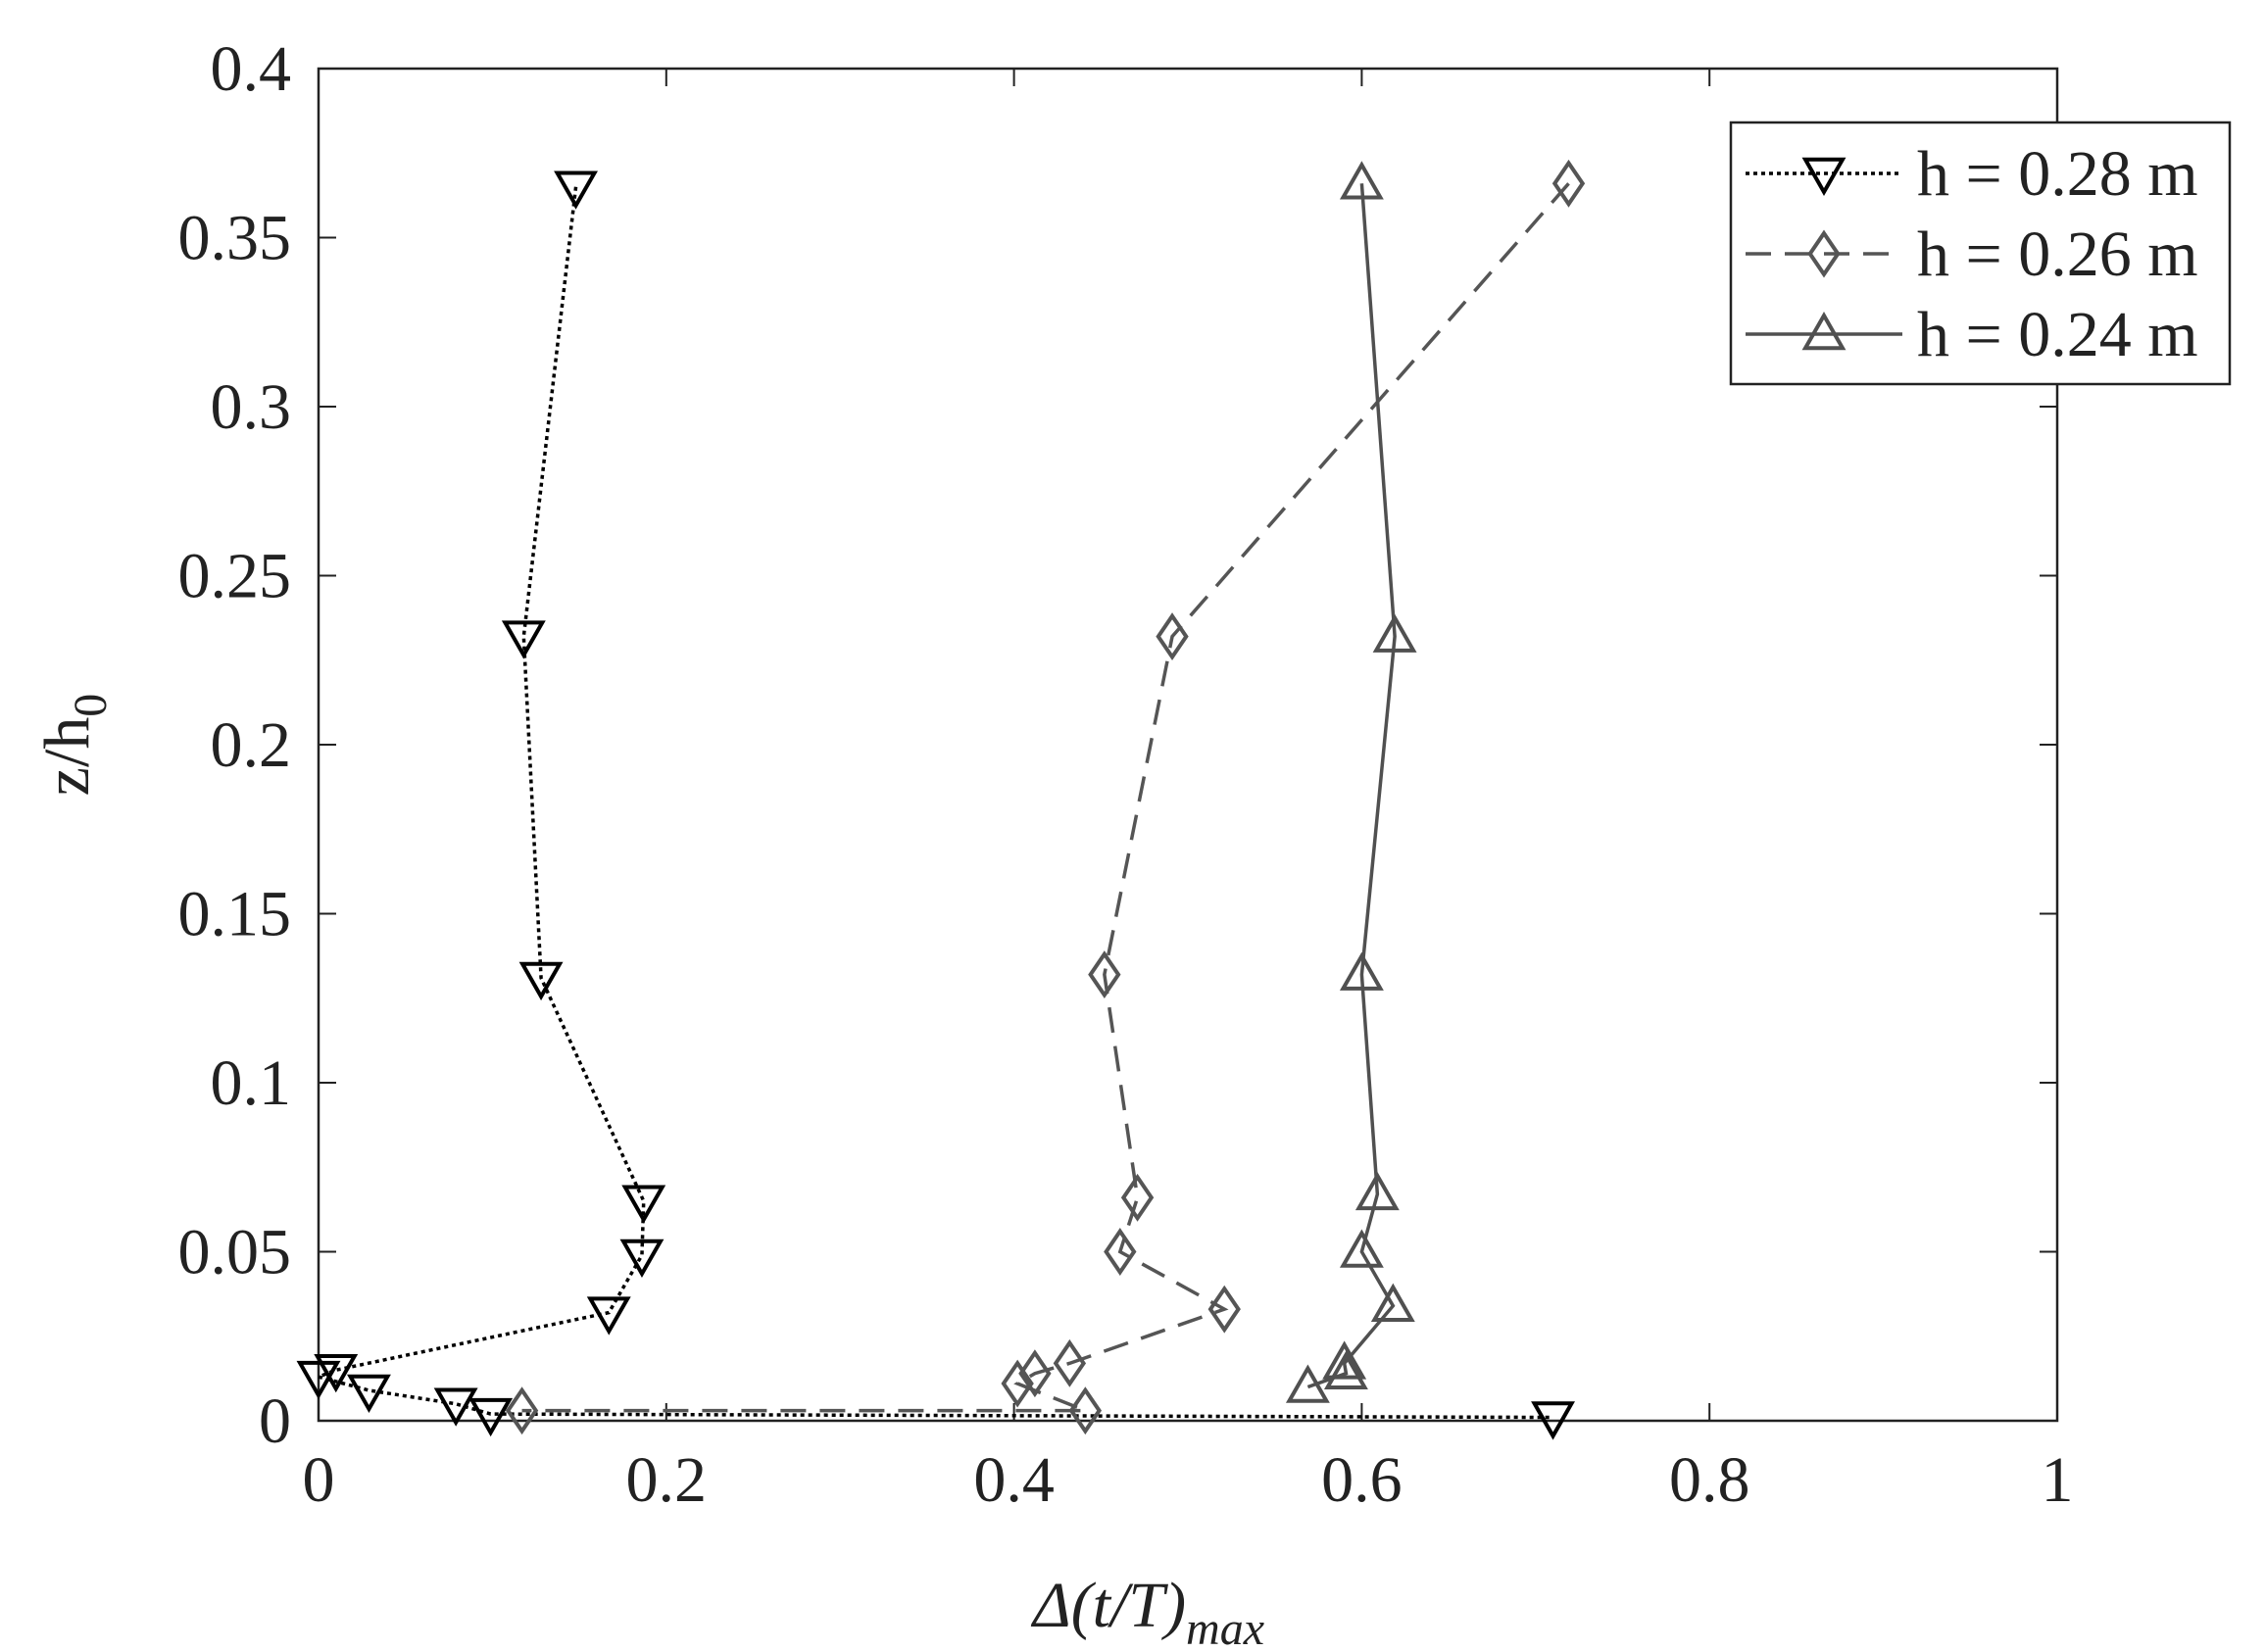  What do you see at coordinates (1014, 1480) in the screenshot?
I see `x-tick-label: 0.4` at bounding box center [1014, 1480].